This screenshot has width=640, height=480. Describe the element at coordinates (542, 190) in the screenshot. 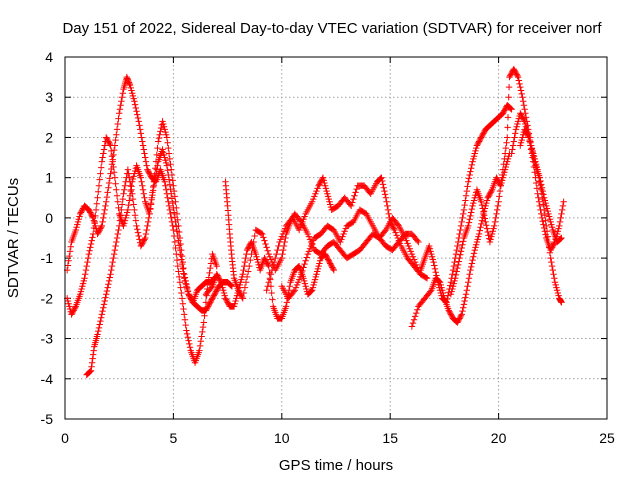

I see `series-sat-l` at that location.